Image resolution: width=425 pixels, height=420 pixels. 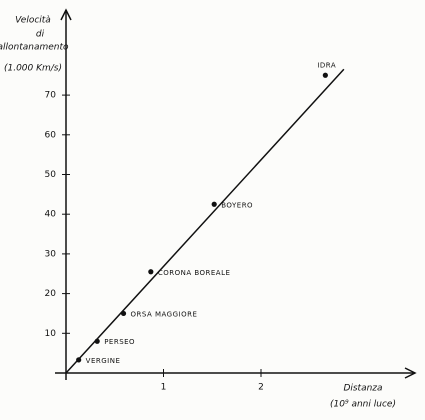 What do you see at coordinates (51, 96) in the screenshot?
I see `y-tick-label: 70` at bounding box center [51, 96].